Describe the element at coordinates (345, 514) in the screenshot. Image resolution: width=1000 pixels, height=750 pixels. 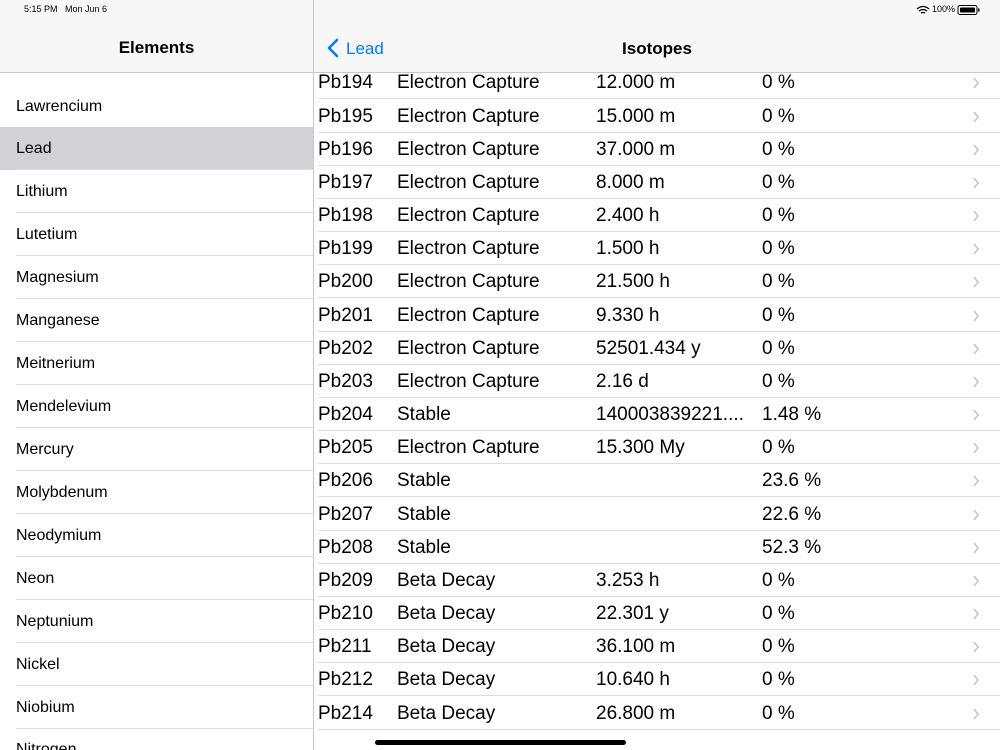
I see `isotope: Pb207` at that location.